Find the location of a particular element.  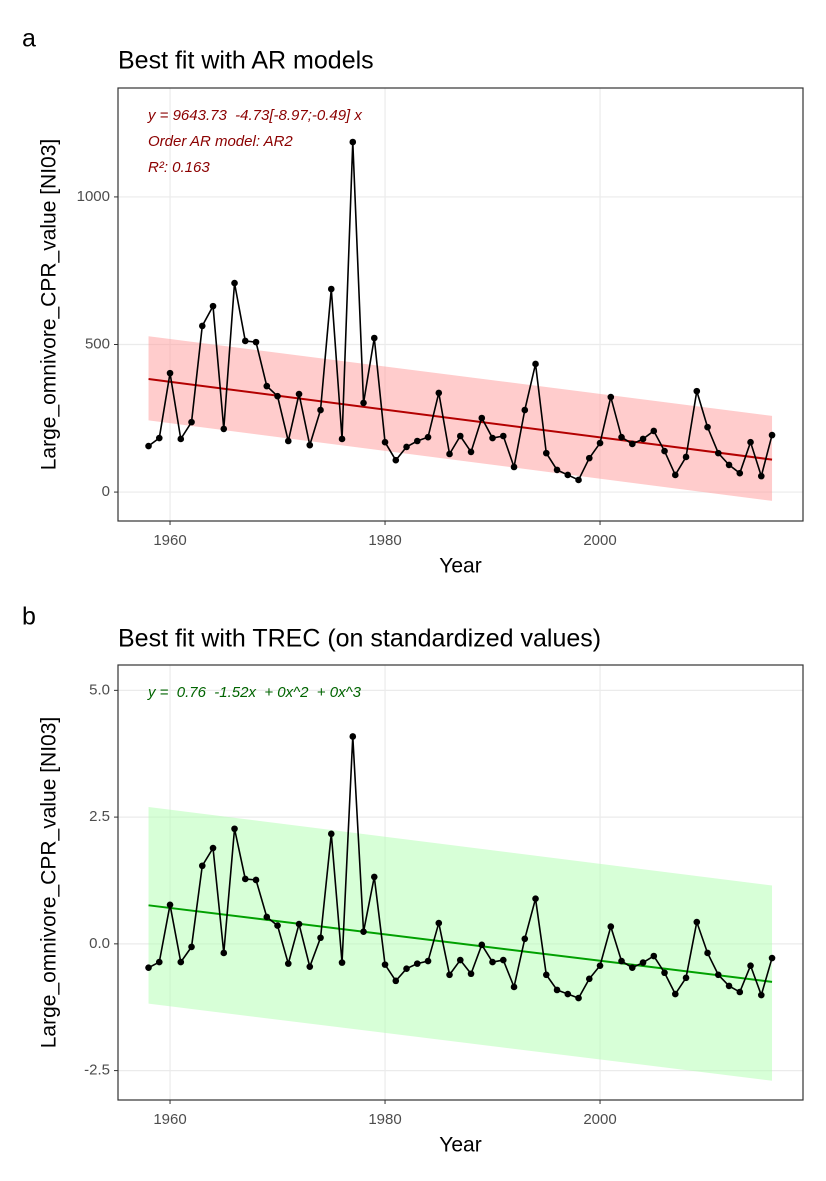

panel-label: a is located at coordinates (29, 39).